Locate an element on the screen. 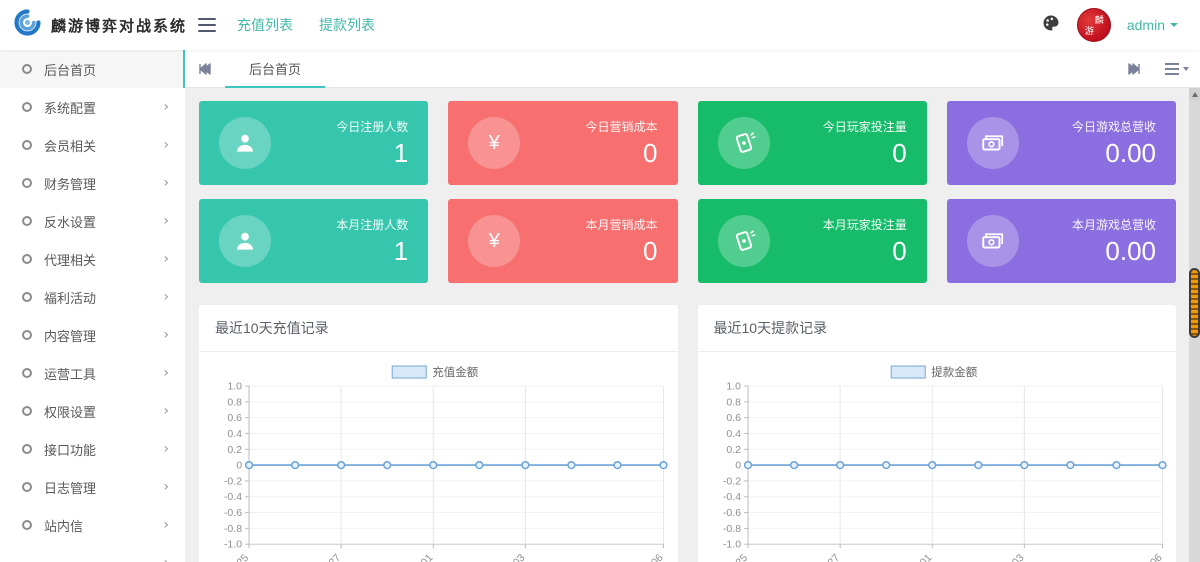 The image size is (1200, 562). theme-palette-icon is located at coordinates (1051, 25).